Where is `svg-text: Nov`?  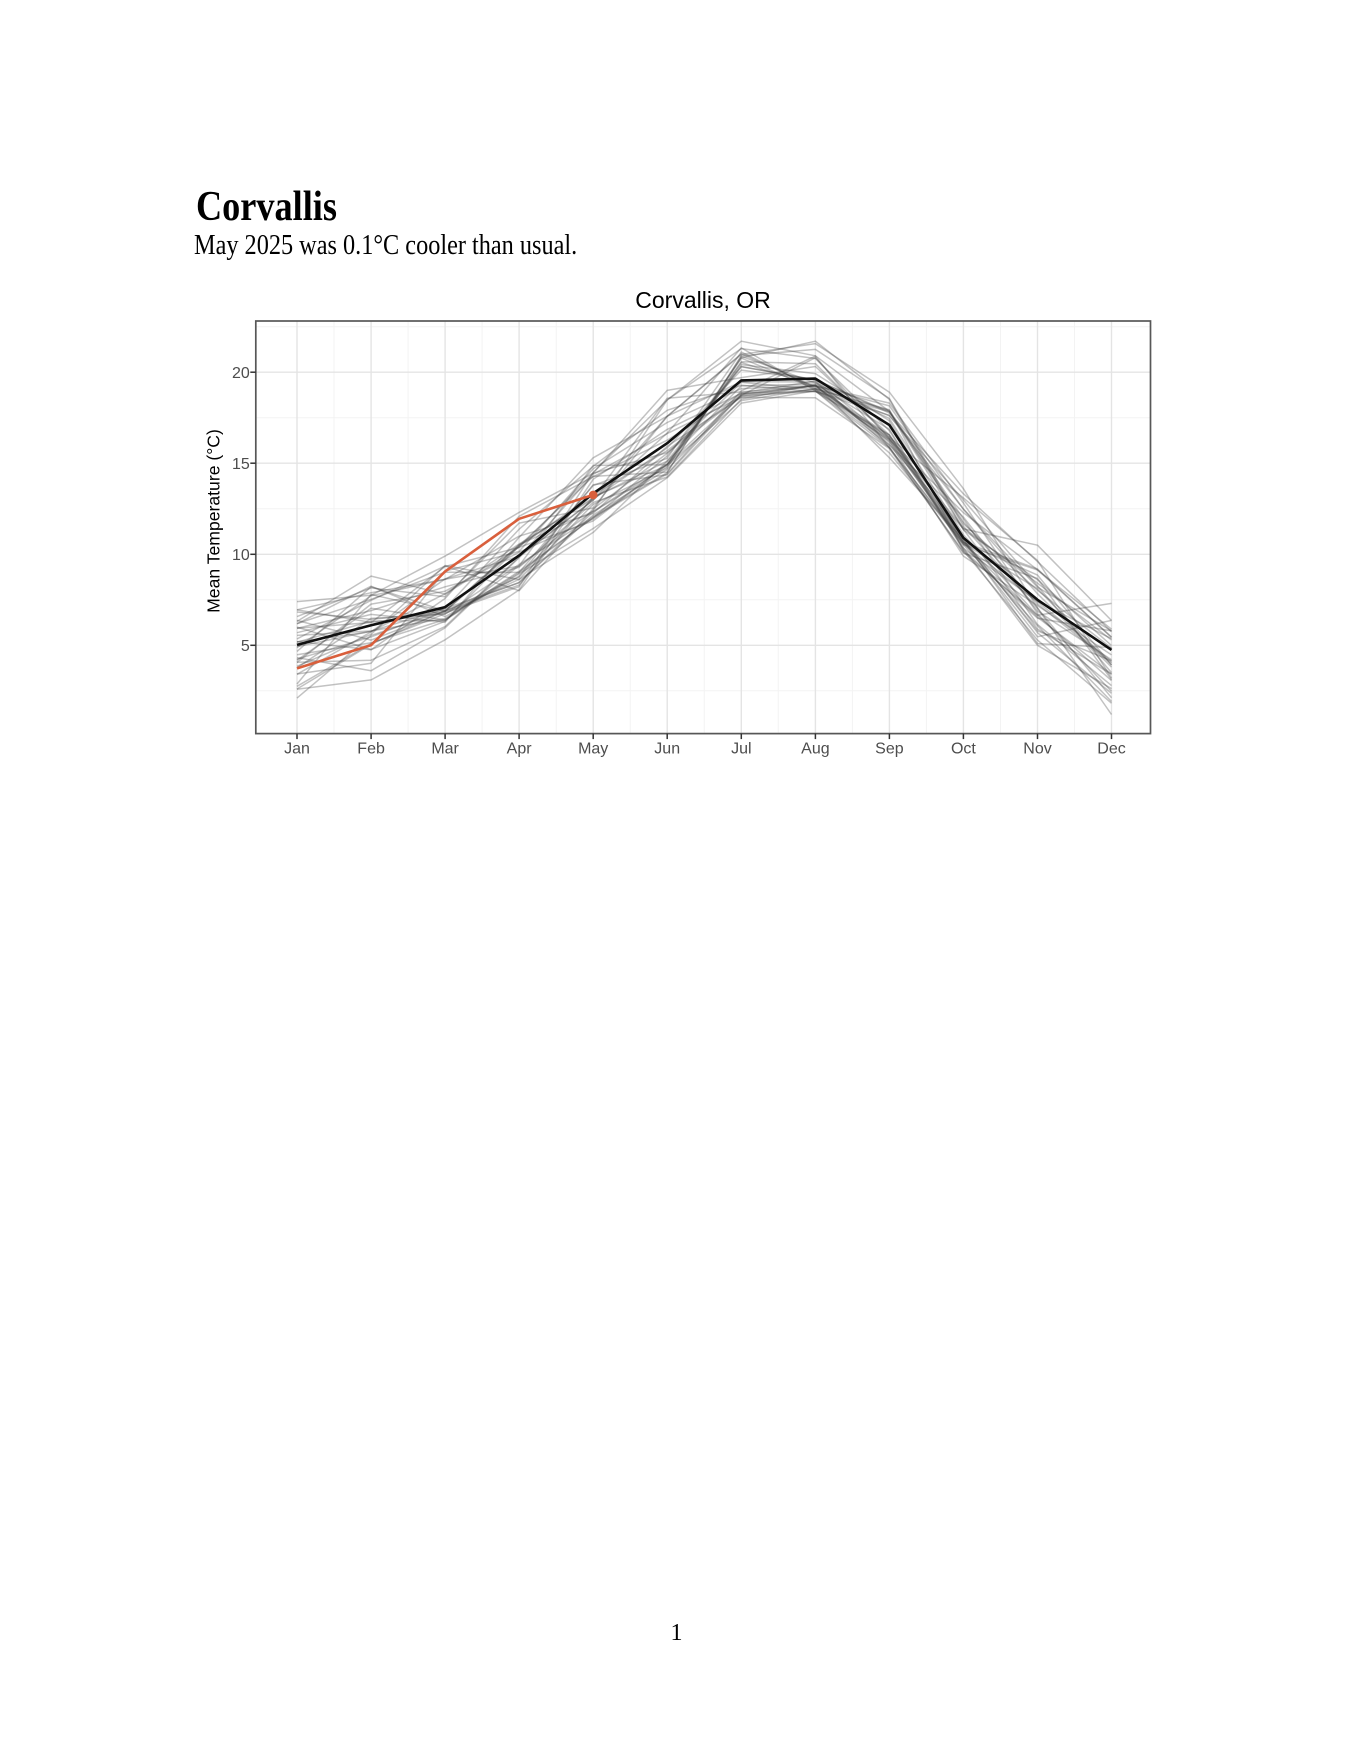 svg-text: Nov is located at coordinates (1037, 749).